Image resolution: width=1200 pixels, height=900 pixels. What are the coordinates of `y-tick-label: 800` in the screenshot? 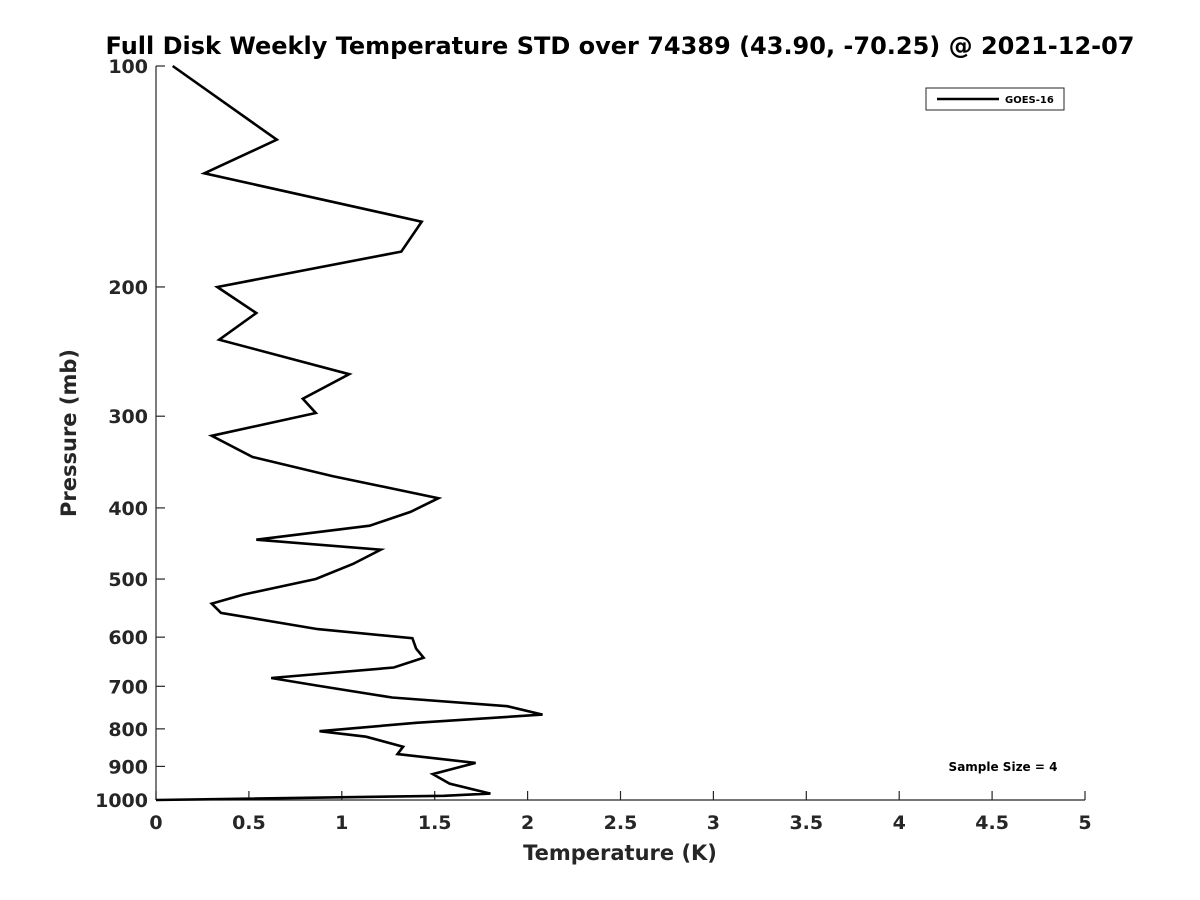 It's located at (128, 730).